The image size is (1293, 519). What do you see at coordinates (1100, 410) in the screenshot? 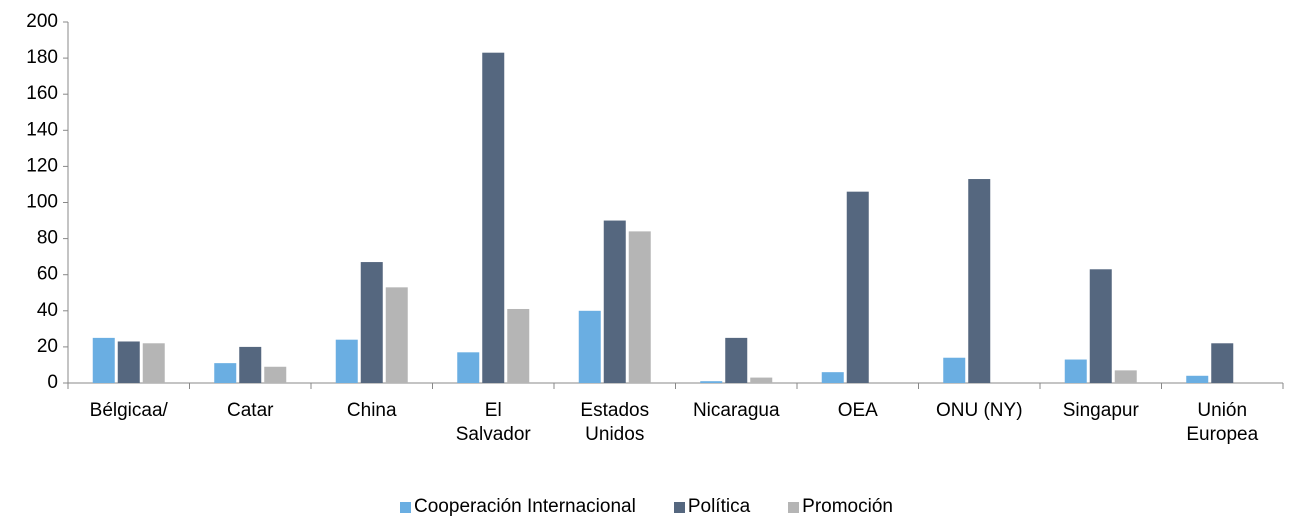
I see `x-tick-label: Singapur` at bounding box center [1100, 410].